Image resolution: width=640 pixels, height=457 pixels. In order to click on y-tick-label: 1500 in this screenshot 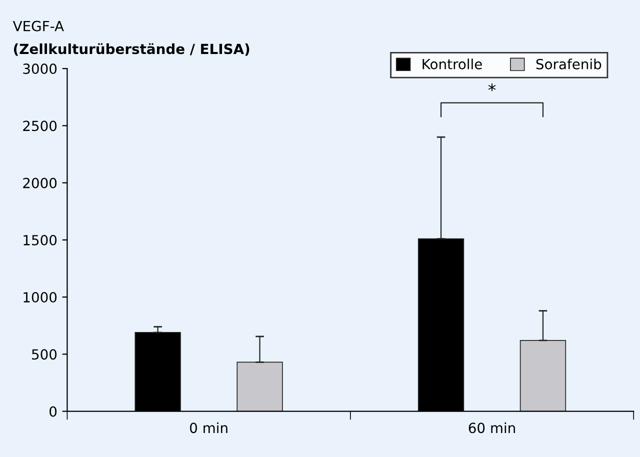, I will do `click(40, 240)`.